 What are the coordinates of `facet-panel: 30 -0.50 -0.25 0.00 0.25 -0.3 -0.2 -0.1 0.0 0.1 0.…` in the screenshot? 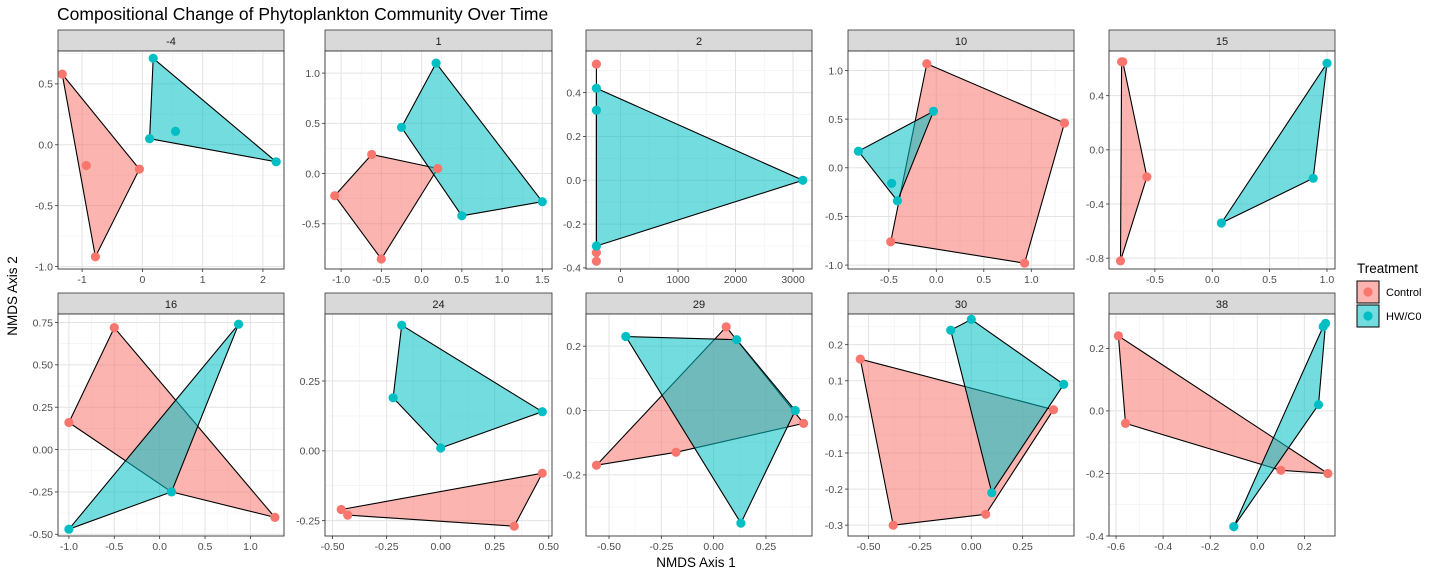 It's located at (950, 422).